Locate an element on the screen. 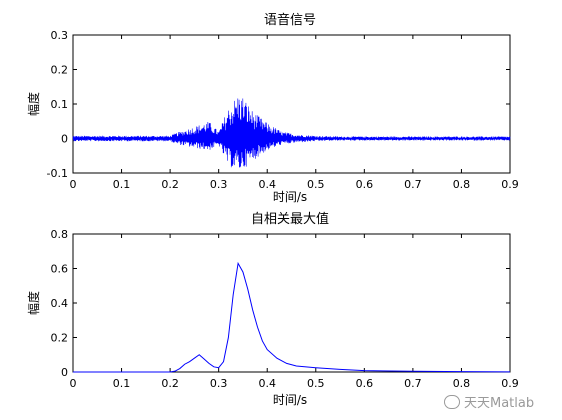 The height and width of the screenshot is (420, 562). y-tick-label: 0.6 is located at coordinates (60, 269).